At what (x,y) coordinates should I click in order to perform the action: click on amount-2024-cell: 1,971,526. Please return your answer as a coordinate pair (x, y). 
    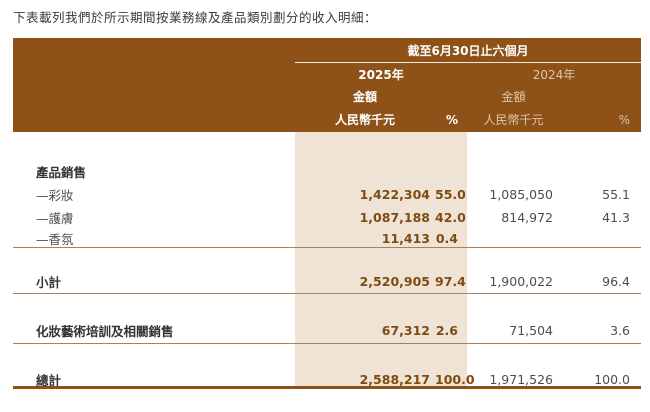
    Looking at the image, I should click on (521, 379).